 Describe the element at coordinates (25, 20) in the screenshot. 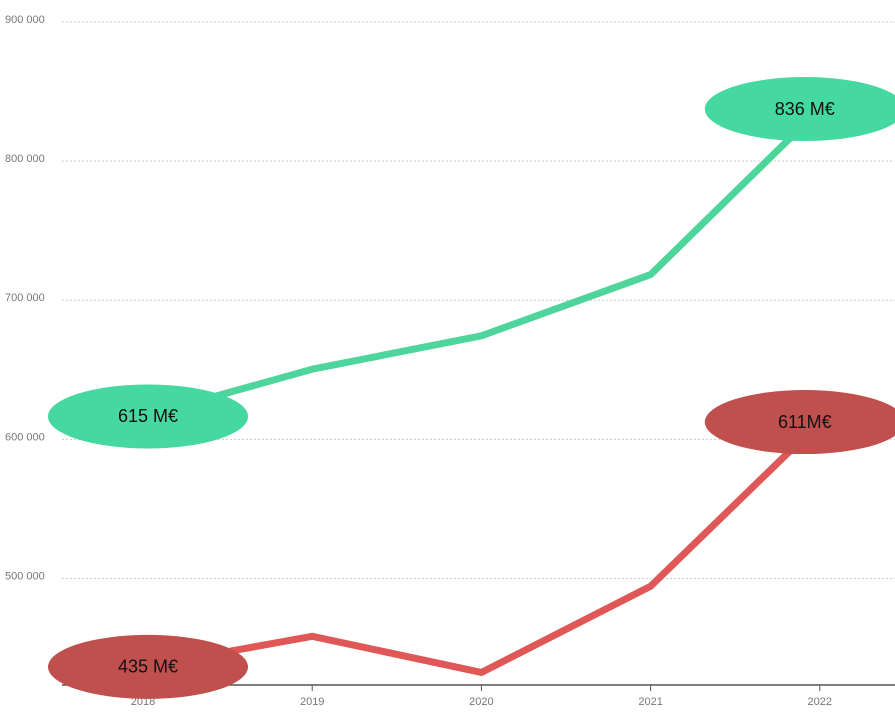

I see `y-tick-label: 900 000` at that location.